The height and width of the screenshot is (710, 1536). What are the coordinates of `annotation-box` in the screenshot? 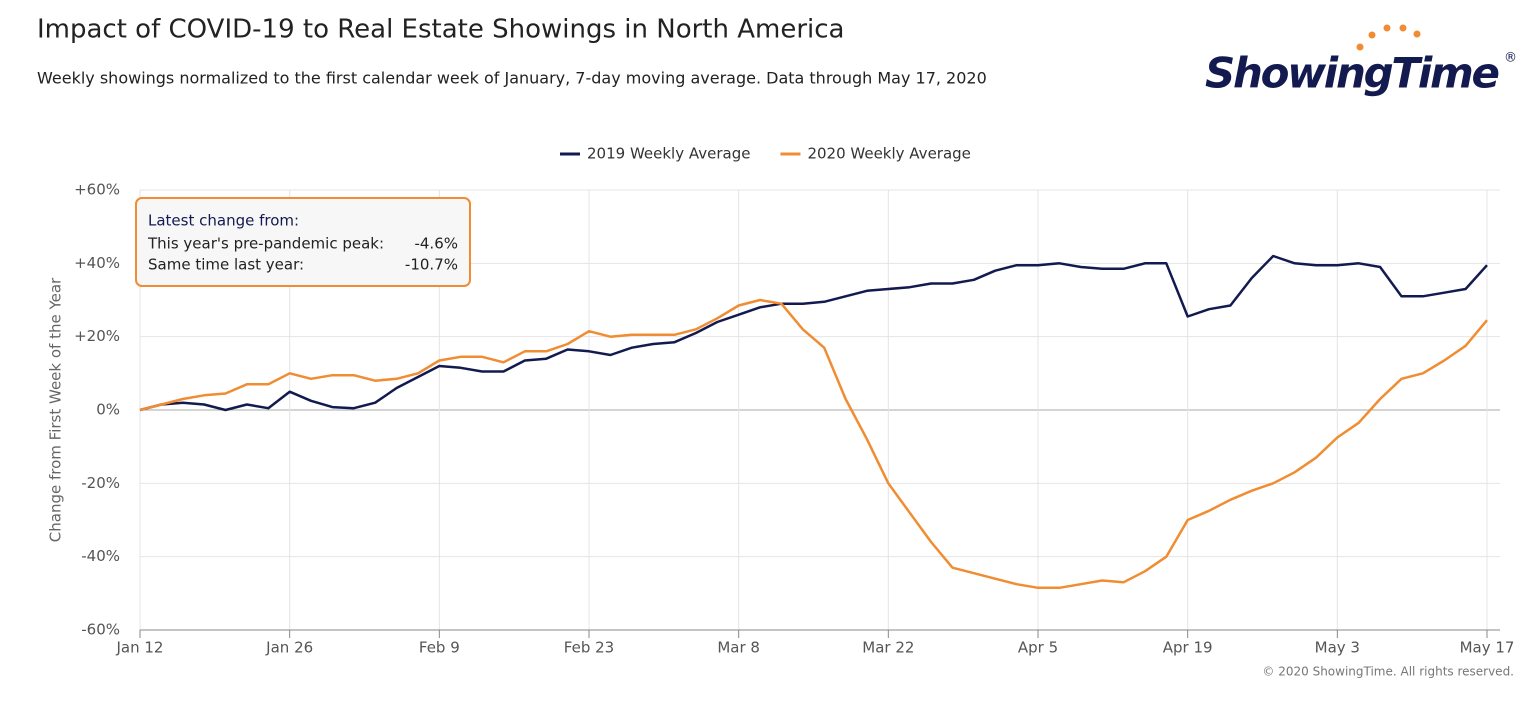 It's located at (303, 242).